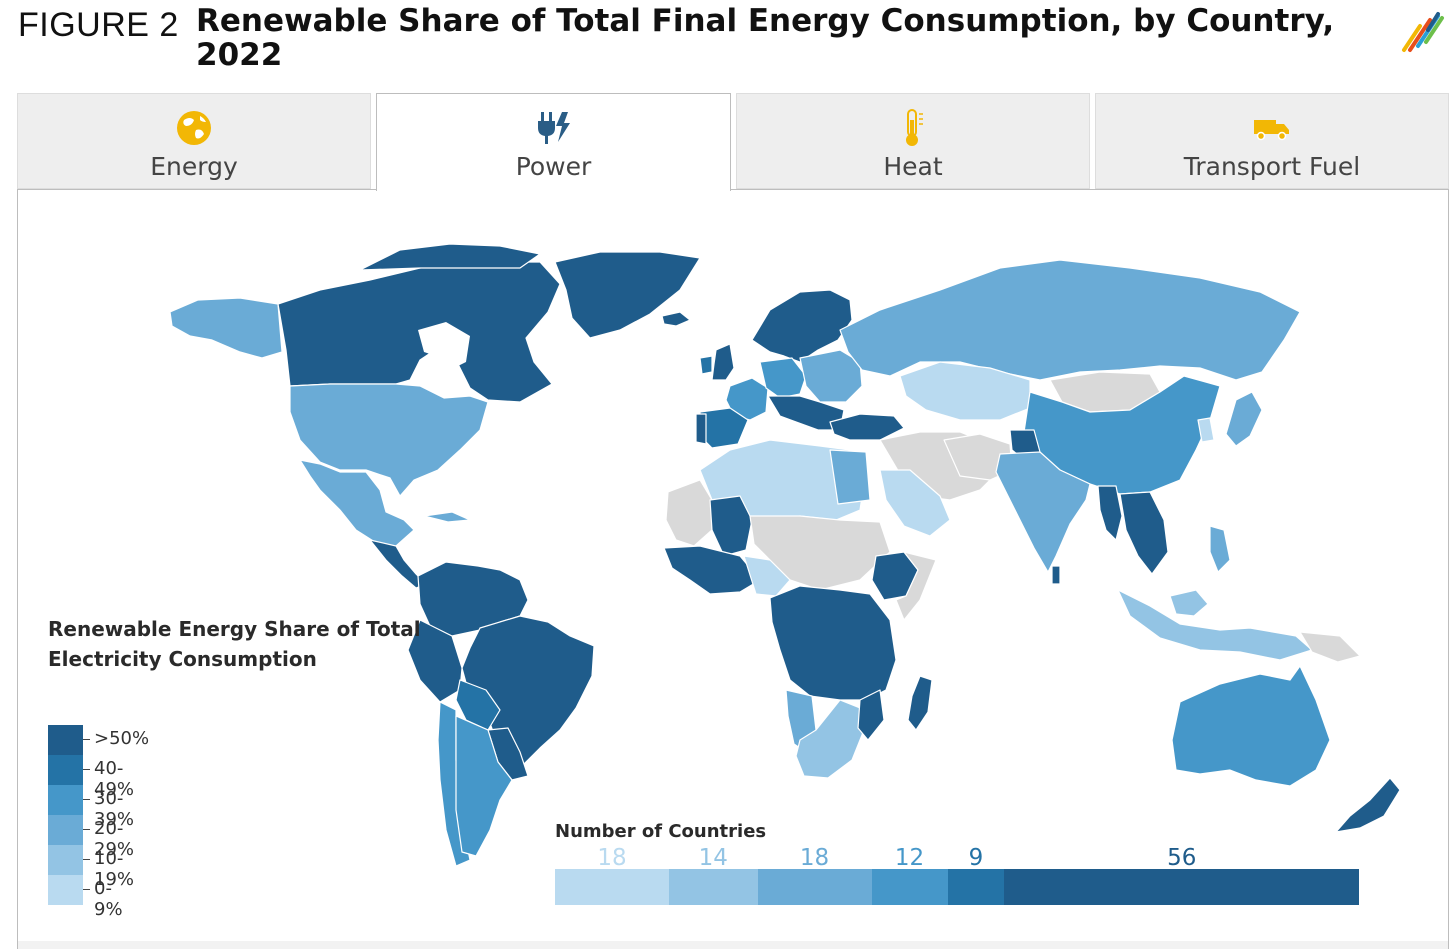 This screenshot has height=949, width=1456. I want to click on country-argentina, so click(484, 786).